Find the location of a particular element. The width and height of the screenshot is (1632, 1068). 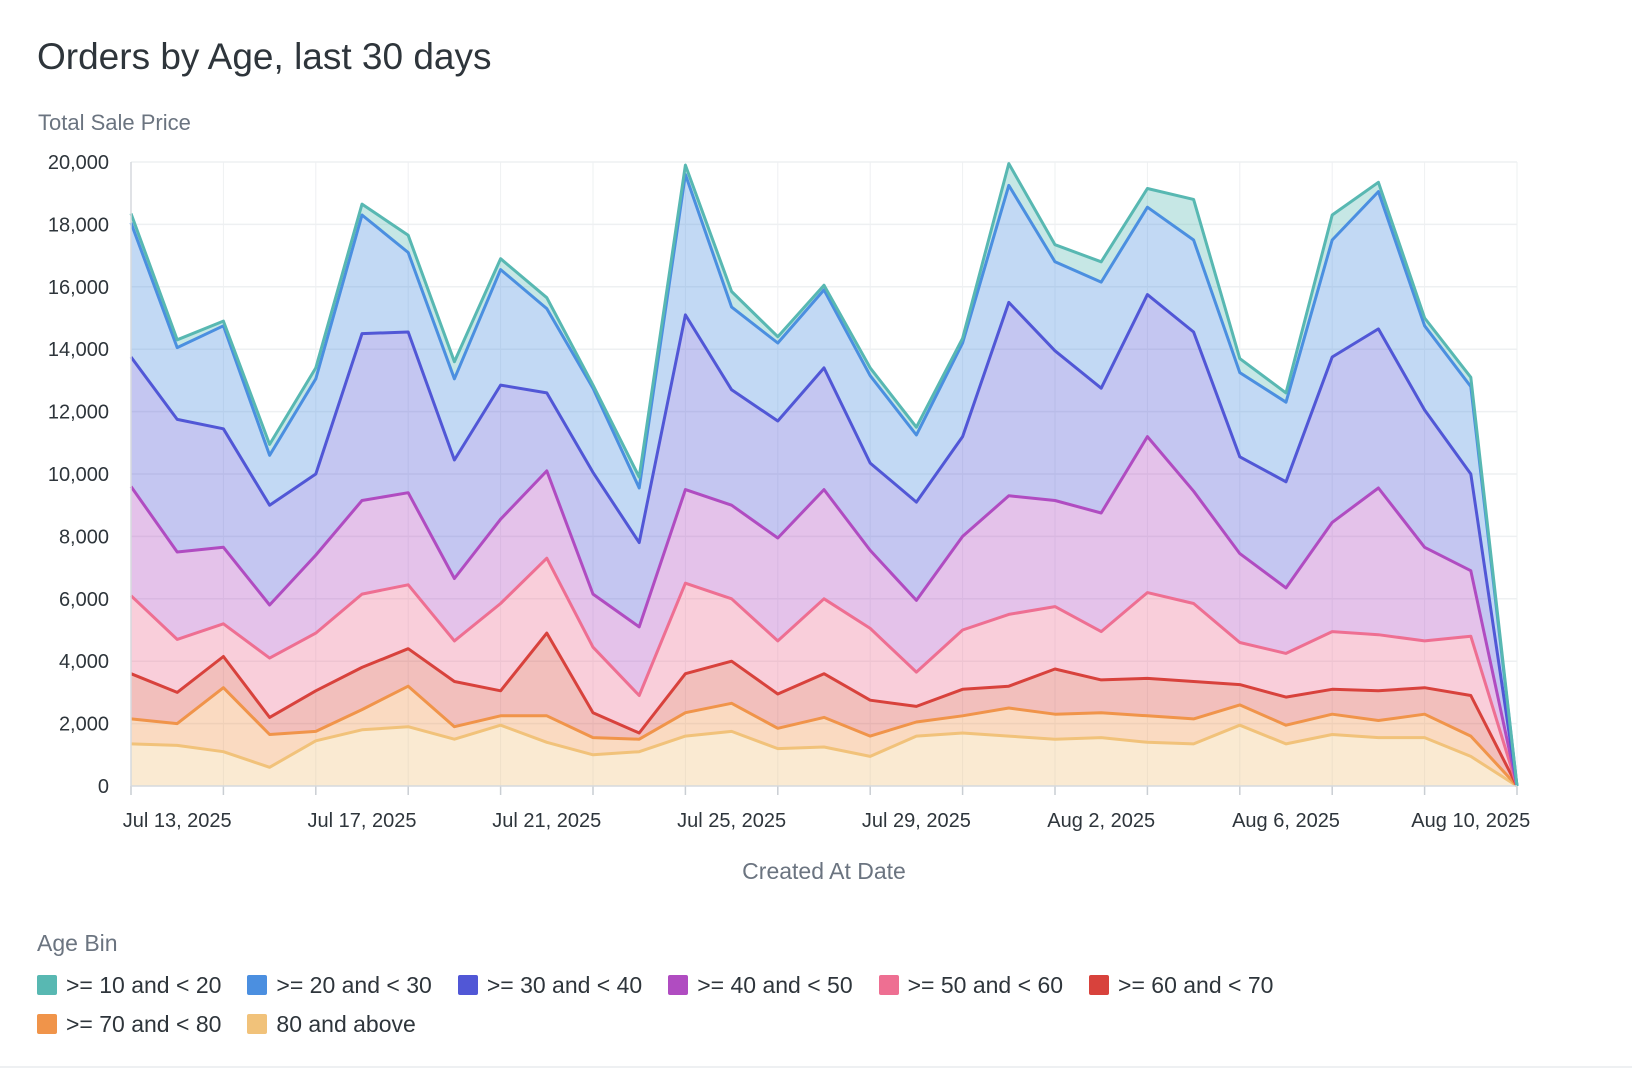

legend-label: 80 and above is located at coordinates (346, 1024).